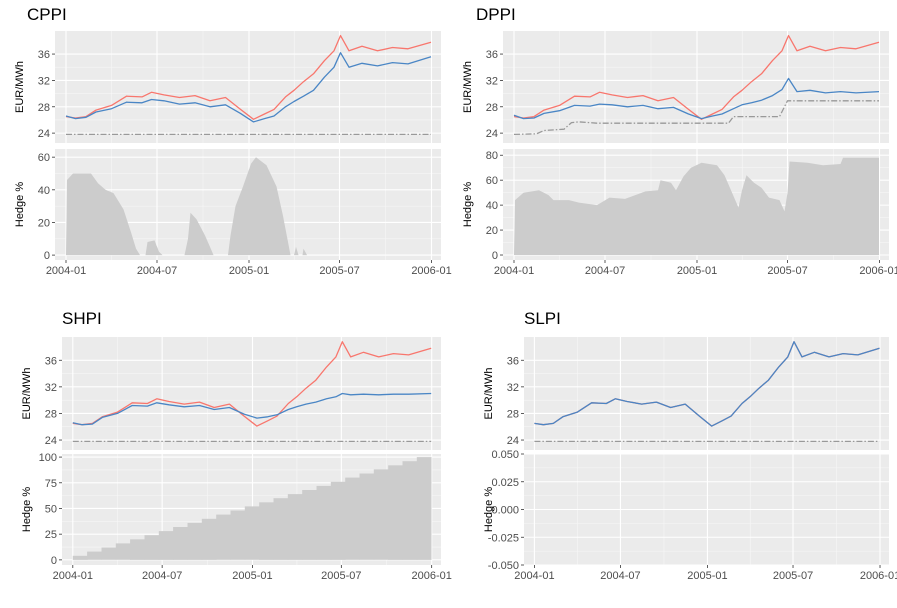 This screenshot has height=608, width=897. Describe the element at coordinates (51, 509) in the screenshot. I see `hedge-y-tick-label: 50` at that location.